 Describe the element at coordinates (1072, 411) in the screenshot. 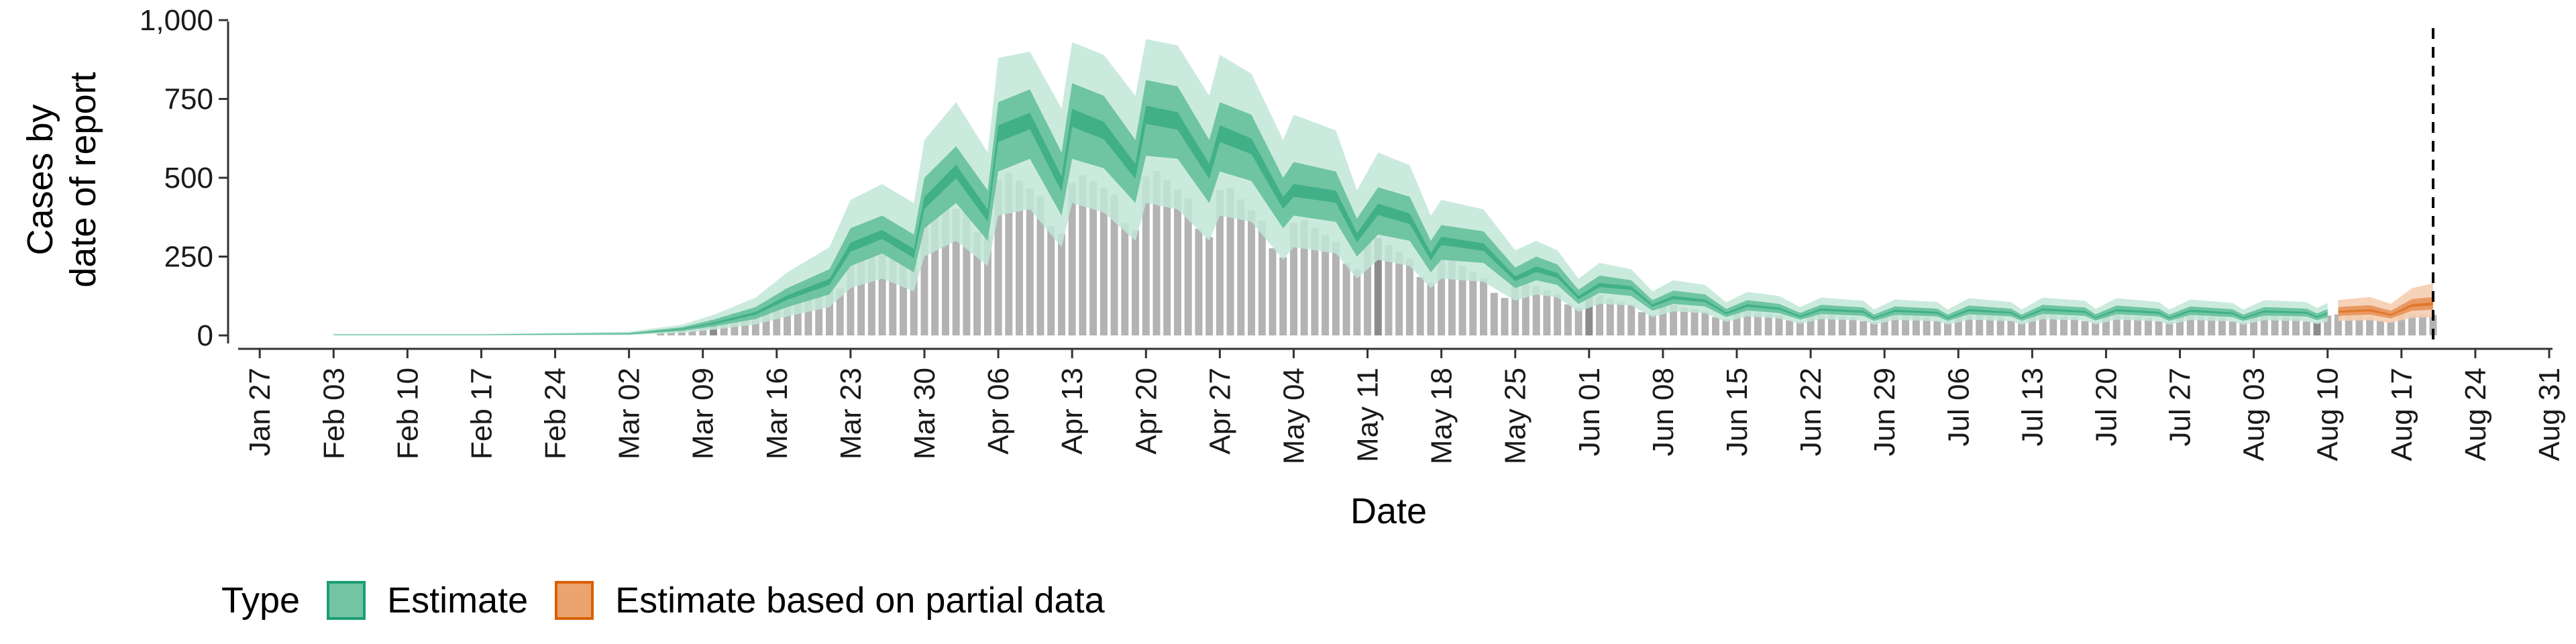

I see `x-tick-label: Apr 13` at that location.